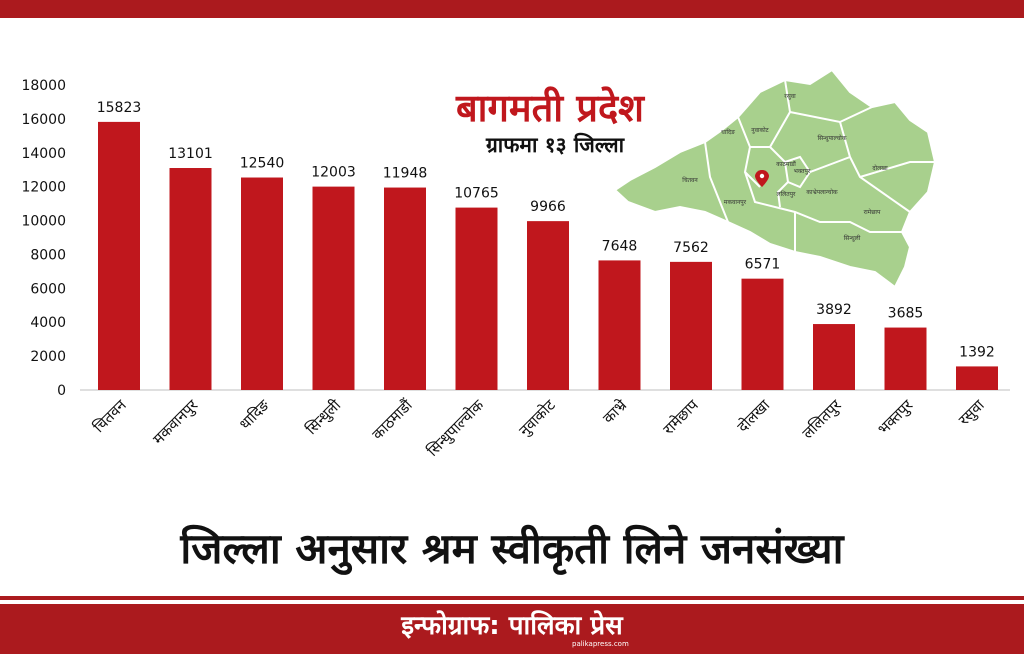 The width and height of the screenshot is (1024, 654). I want to click on y-tick-label: 12000, so click(43, 188).